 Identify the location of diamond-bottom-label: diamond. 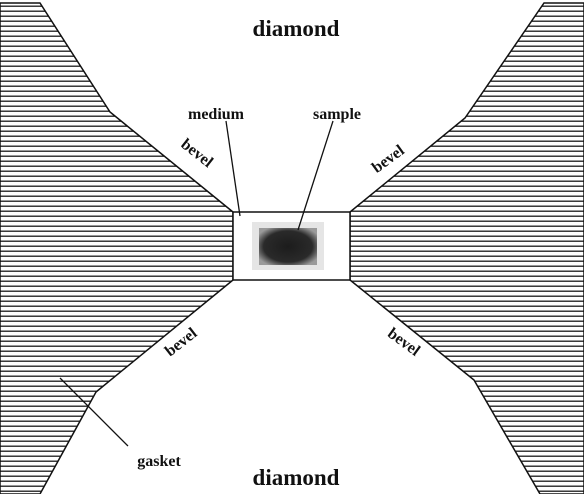
(296, 477).